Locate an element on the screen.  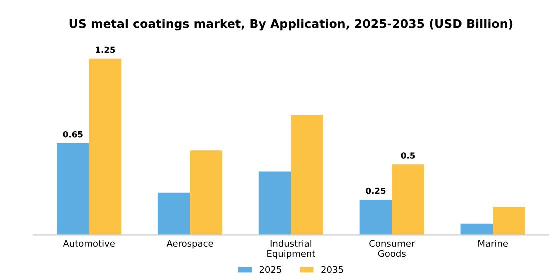
data-label: 0.25 is located at coordinates (376, 191).